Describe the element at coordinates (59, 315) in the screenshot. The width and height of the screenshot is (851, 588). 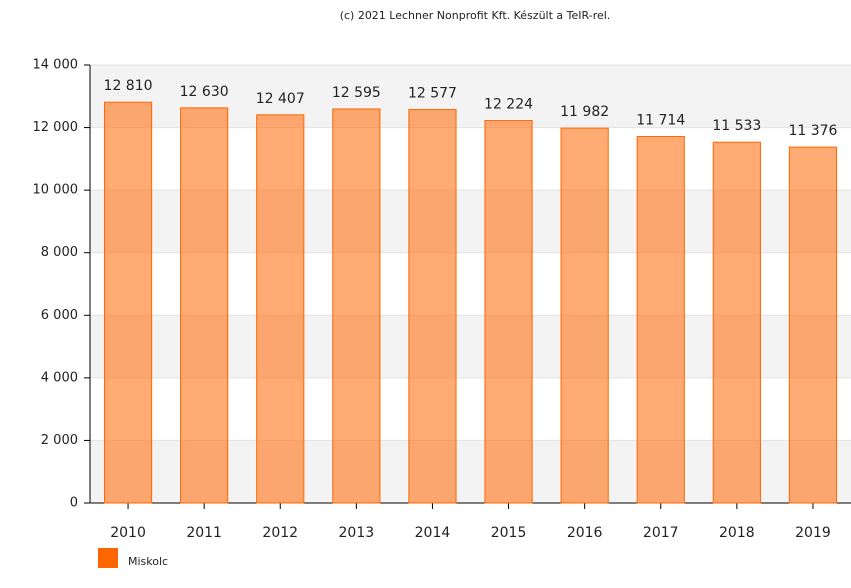
I see `y-tick-label: 6 000` at that location.